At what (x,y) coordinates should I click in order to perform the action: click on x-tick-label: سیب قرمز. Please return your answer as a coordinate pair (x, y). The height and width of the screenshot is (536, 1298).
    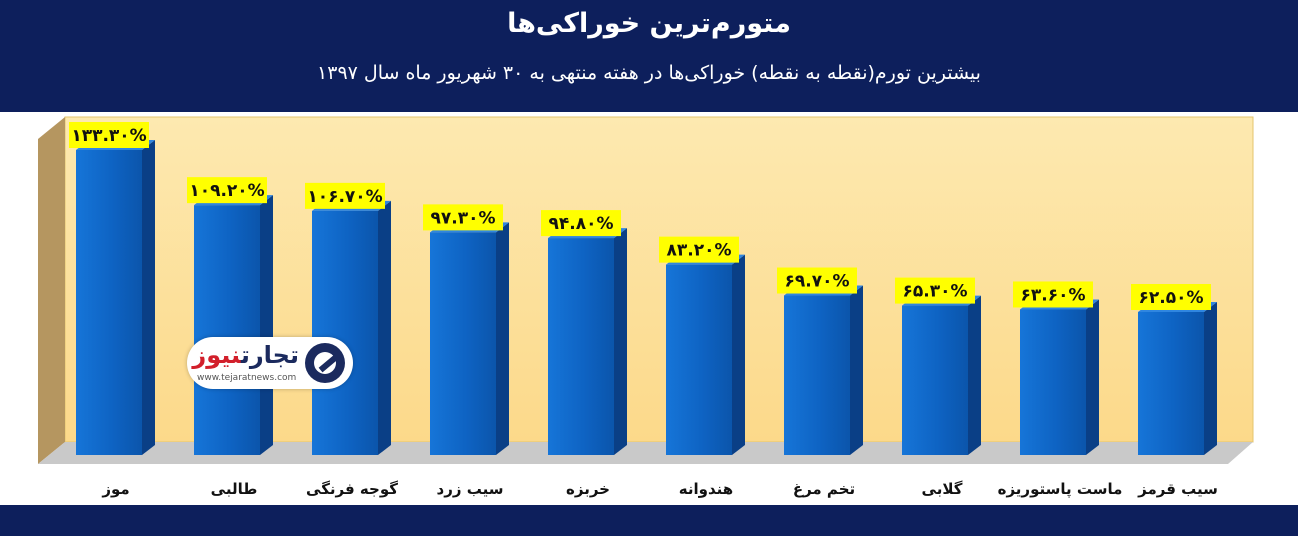
    Looking at the image, I should click on (1177, 489).